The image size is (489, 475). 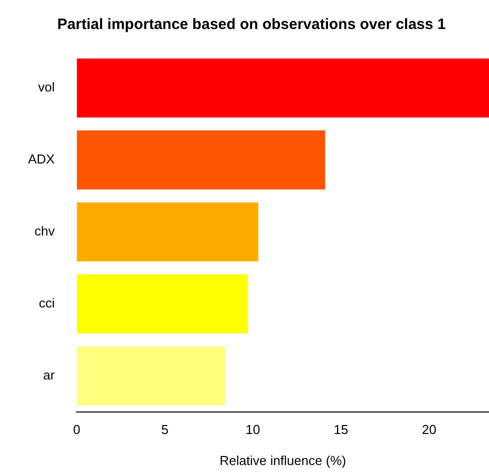 What do you see at coordinates (251, 25) in the screenshot?
I see `chart-title: Partial importance based on observations over class 1` at bounding box center [251, 25].